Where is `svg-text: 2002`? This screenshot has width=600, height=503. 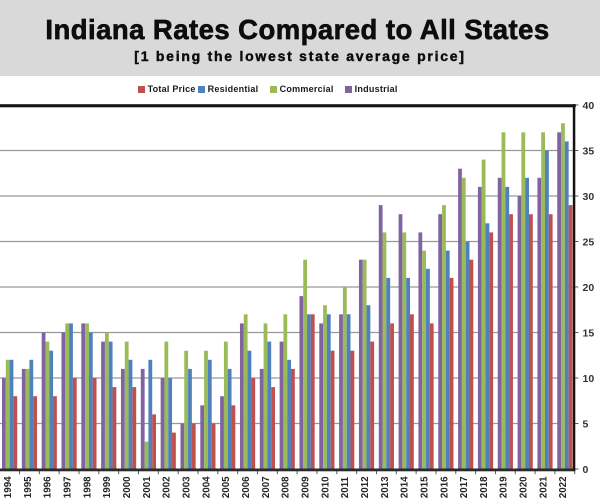
svg-text: 2002 is located at coordinates (167, 487).